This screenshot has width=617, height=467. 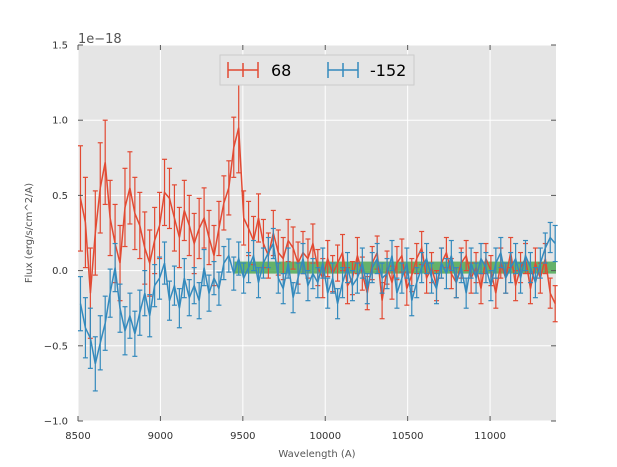 I want to click on legend-entry-68: 68, so click(x=259, y=70).